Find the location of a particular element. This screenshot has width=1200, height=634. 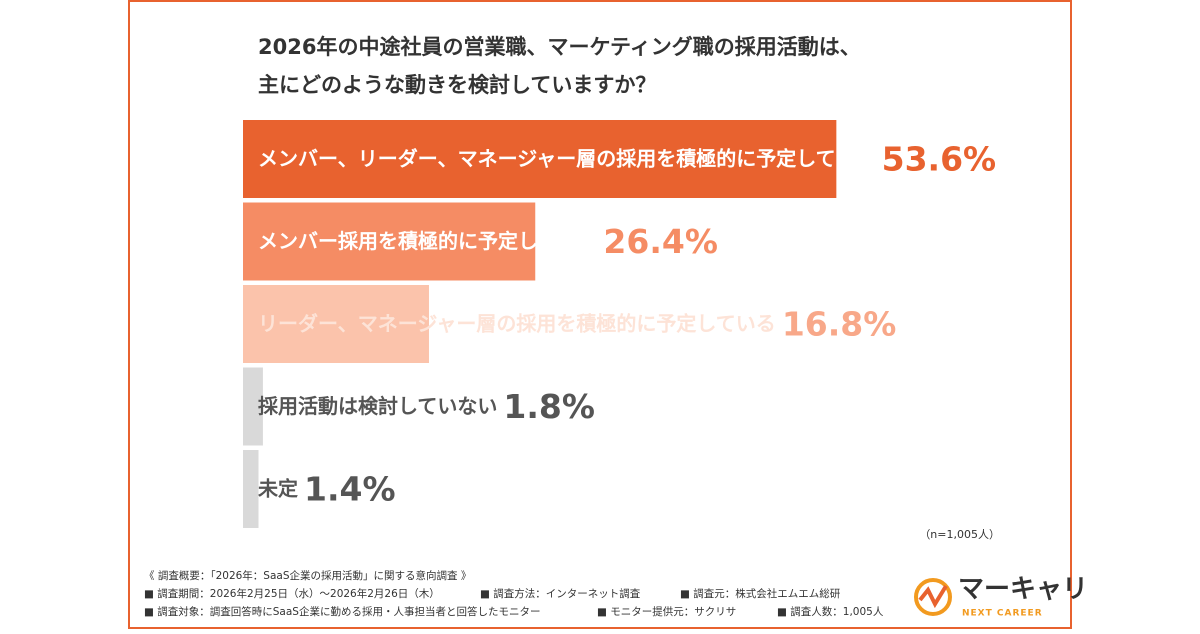

logo-name: マーキャリ is located at coordinates (1023, 590).